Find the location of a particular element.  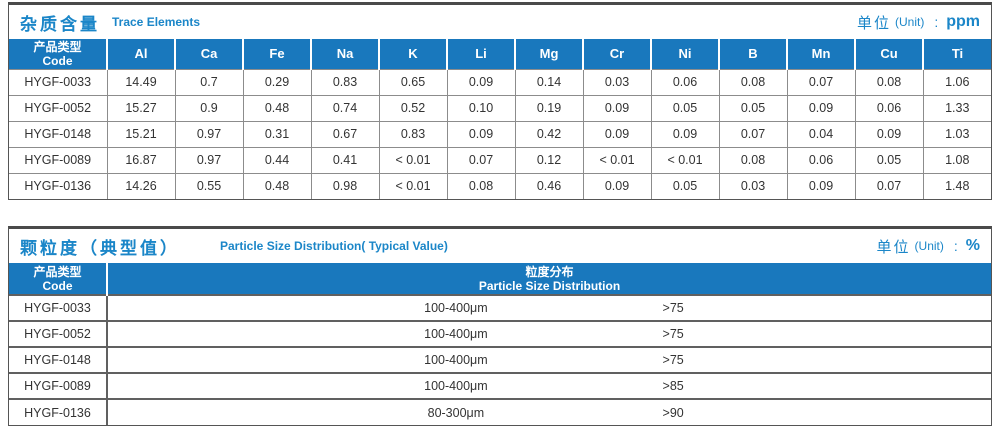

trace-unit-label-en: (Unit) is located at coordinates (909, 22).